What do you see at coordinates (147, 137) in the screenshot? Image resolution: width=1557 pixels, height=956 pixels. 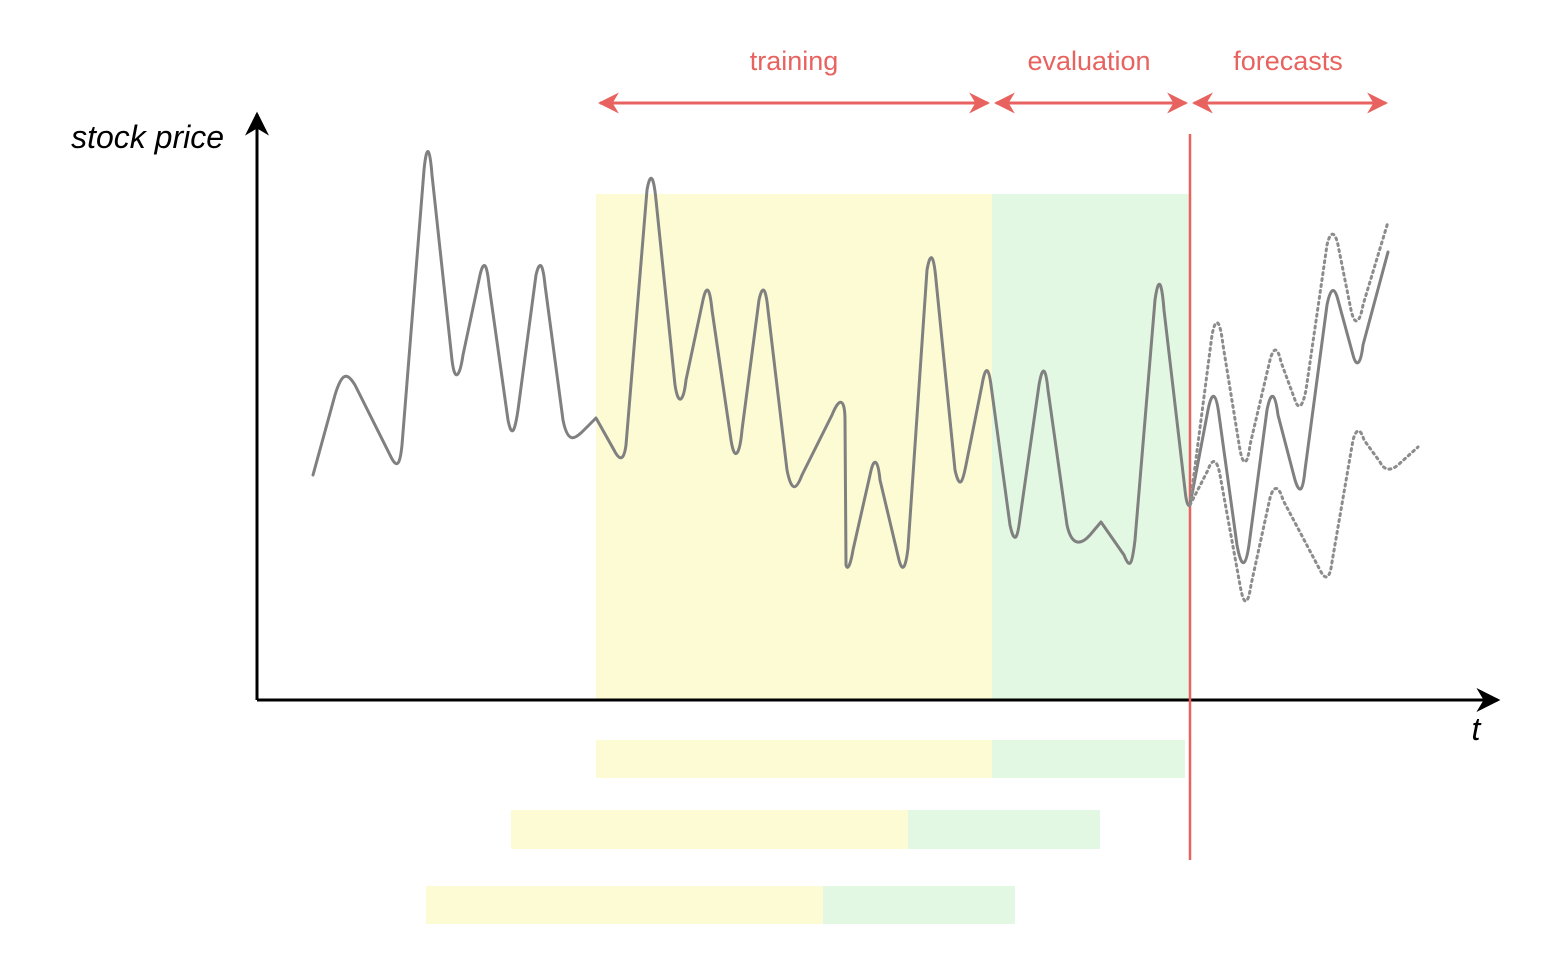 I see `y-axis-label: stock price` at bounding box center [147, 137].